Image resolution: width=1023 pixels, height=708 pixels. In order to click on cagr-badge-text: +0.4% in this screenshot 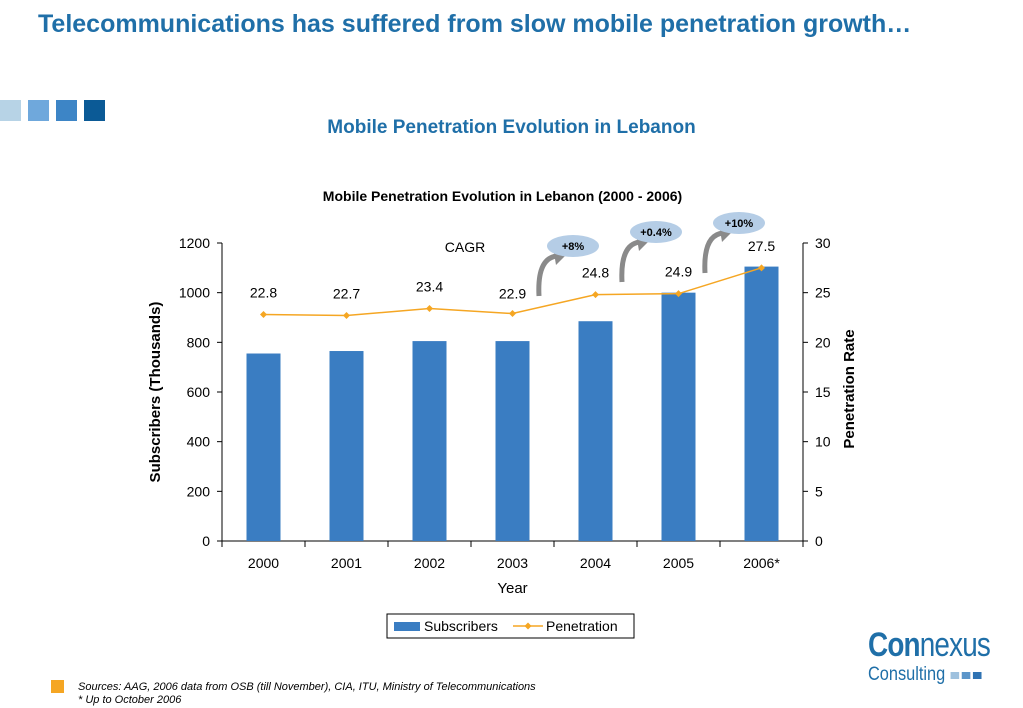, I will do `click(656, 233)`.